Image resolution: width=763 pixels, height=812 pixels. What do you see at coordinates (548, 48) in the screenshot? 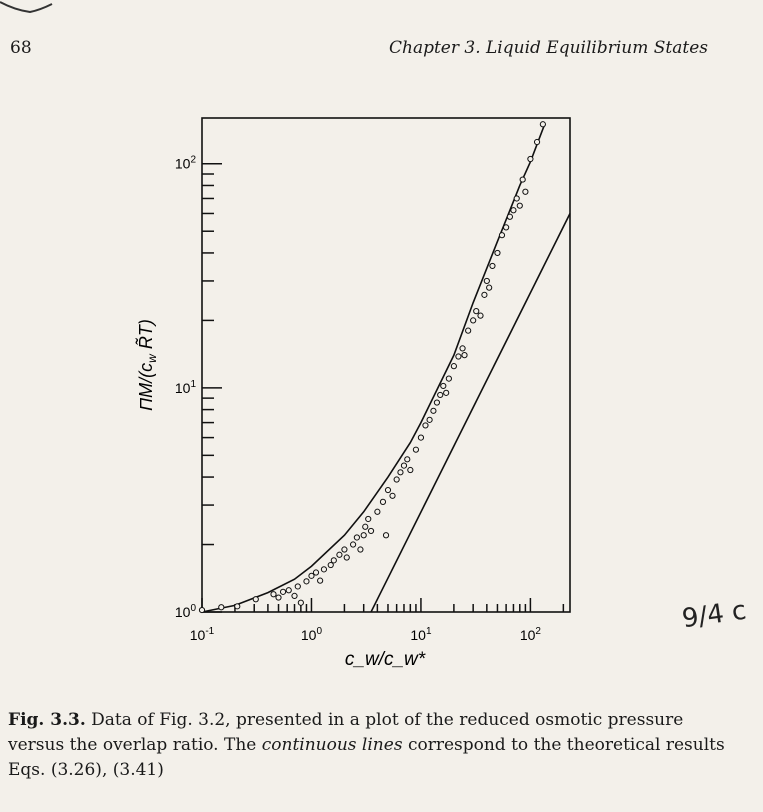
I see `chapter-title: Chapter 3. Liquid Equilibrium States` at bounding box center [548, 48].